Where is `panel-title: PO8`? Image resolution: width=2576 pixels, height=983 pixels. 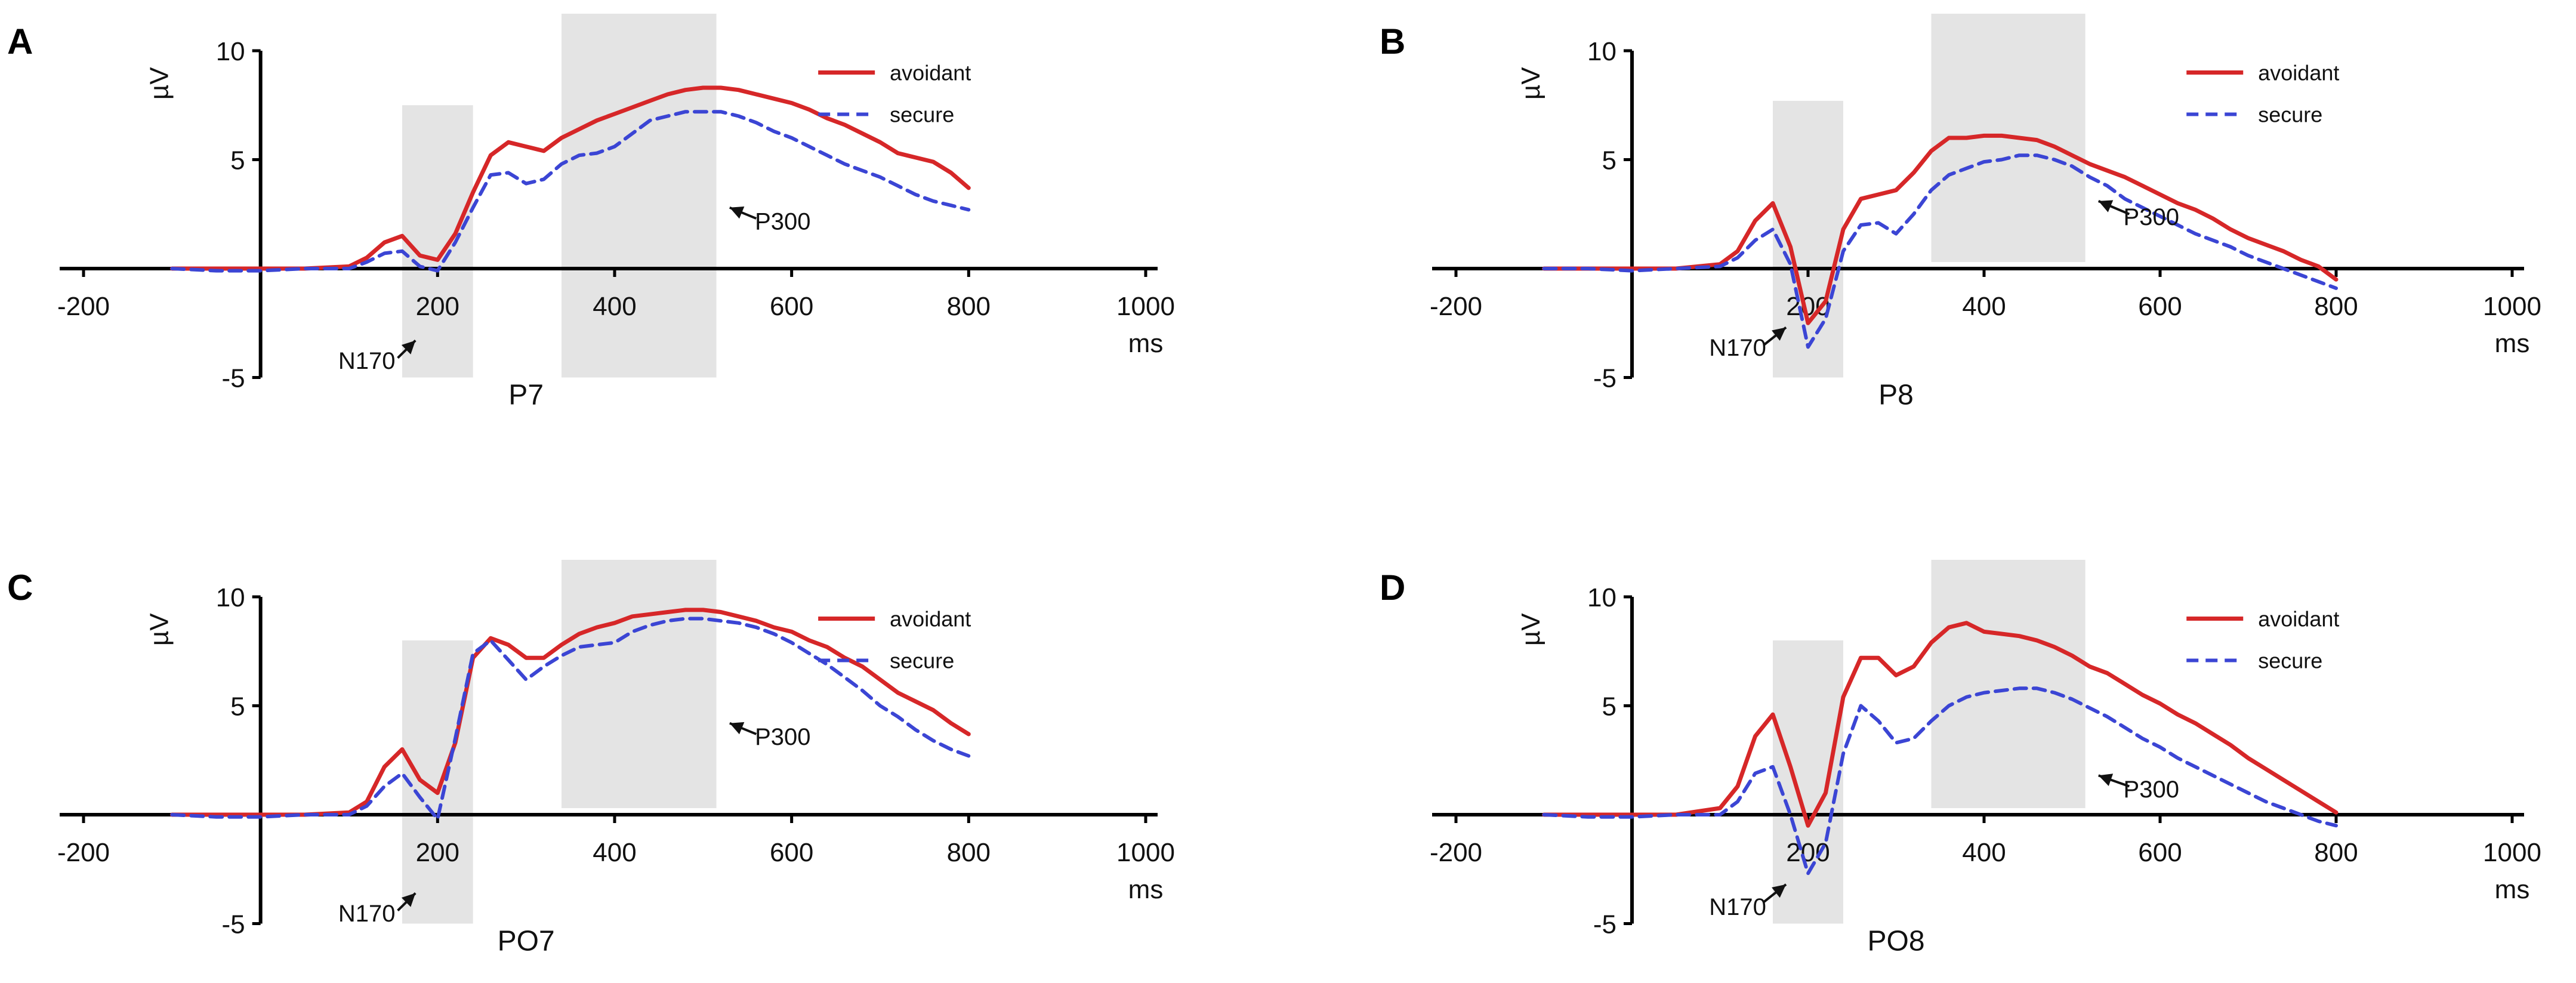 panel-title: PO8 is located at coordinates (1896, 941).